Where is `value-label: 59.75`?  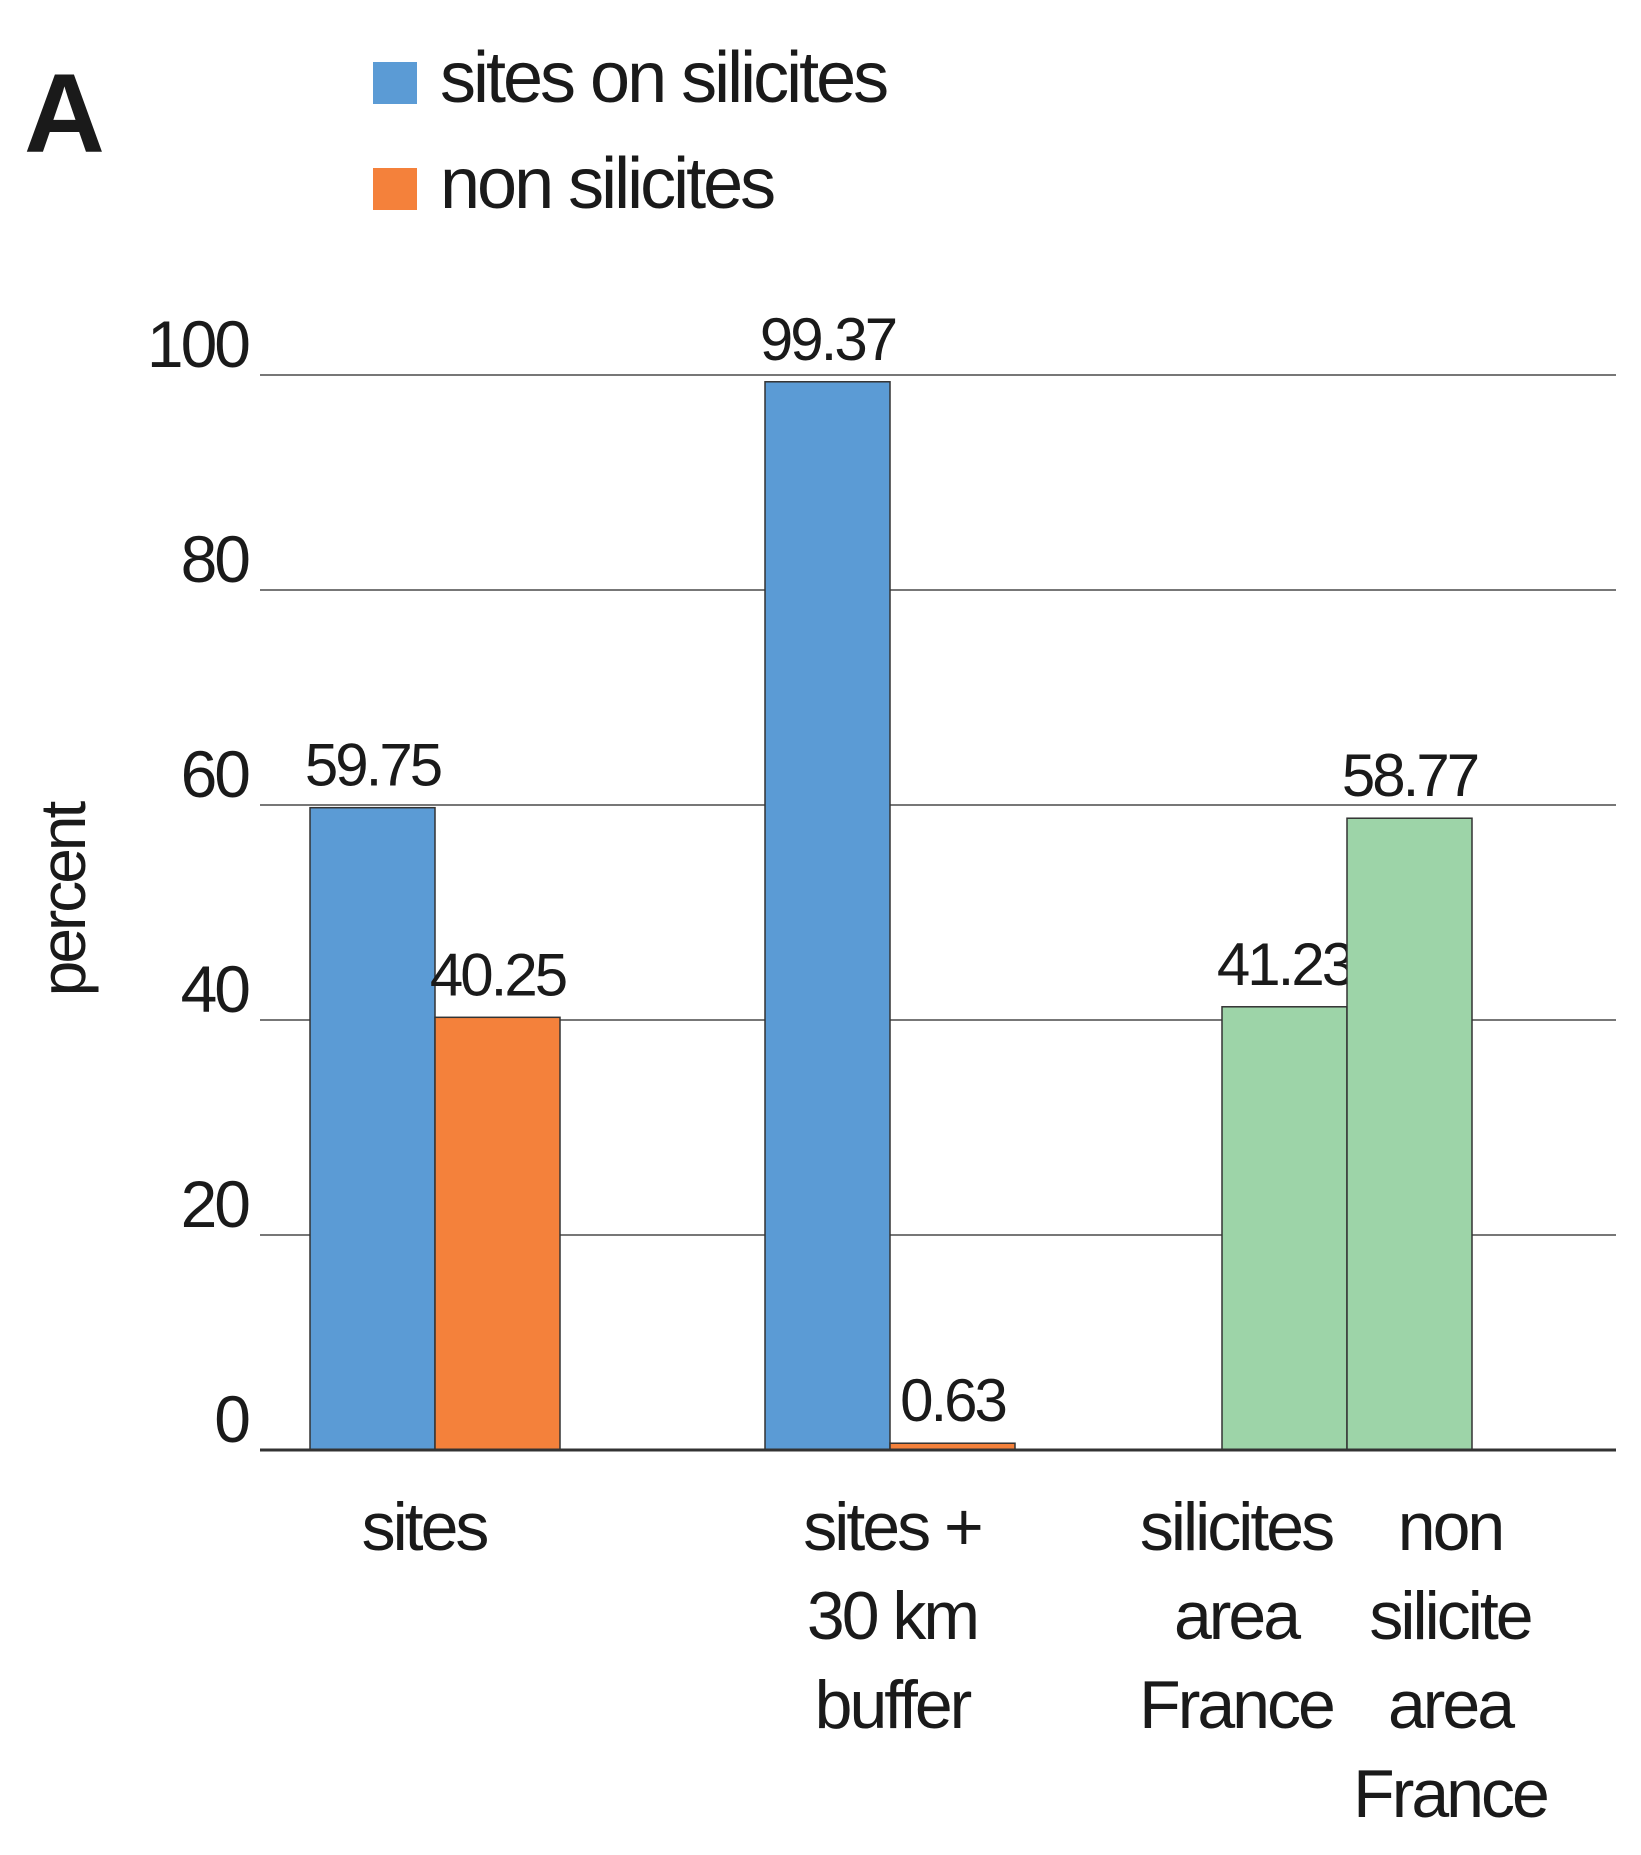 value-label: 59.75 is located at coordinates (373, 765).